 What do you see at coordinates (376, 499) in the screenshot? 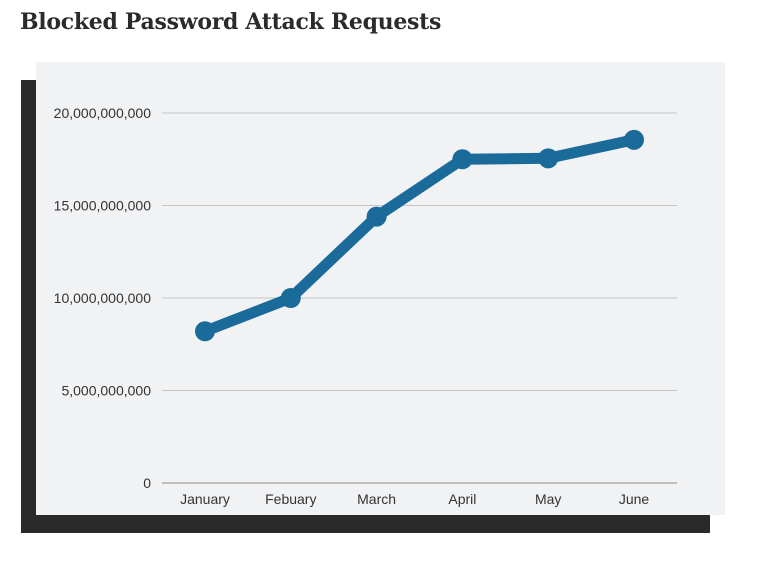
I see `x-tick-label: March` at bounding box center [376, 499].